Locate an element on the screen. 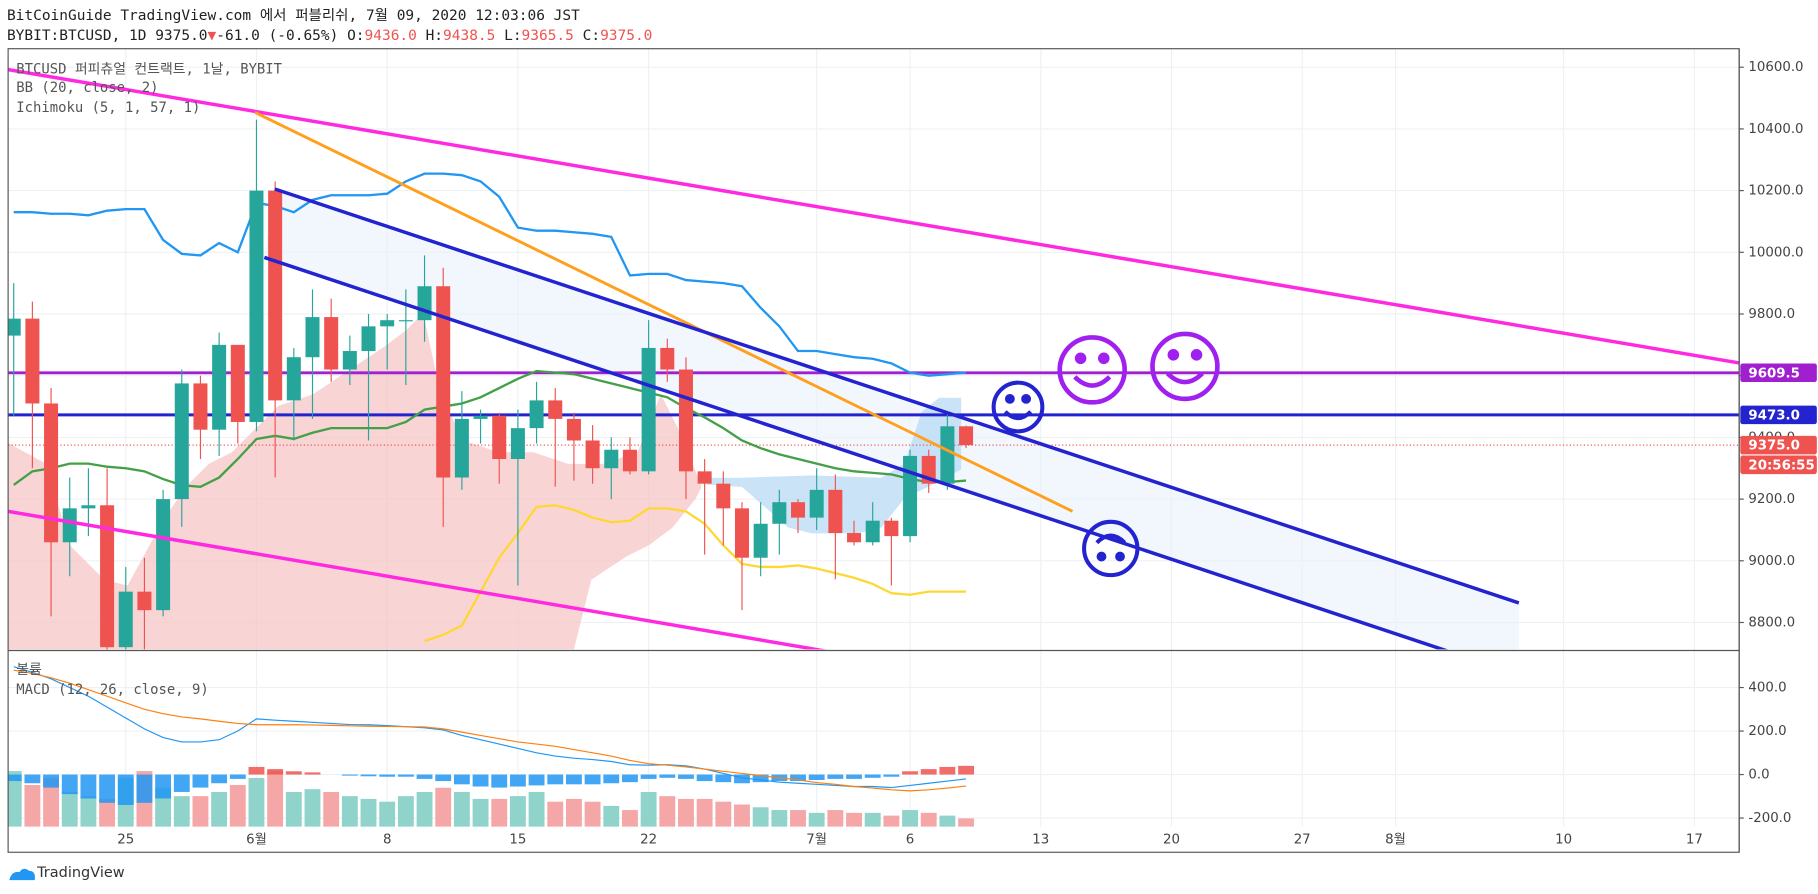 This screenshot has height=894, width=1818. symbol: BYBIT:BTCUSD, 1D 9375.0 is located at coordinates (107, 36).